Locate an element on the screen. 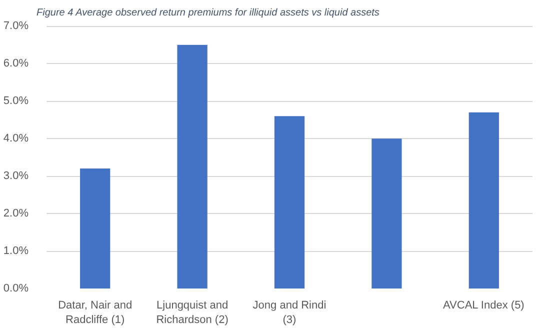  y-tick-label: 7.0% is located at coordinates (16, 26).